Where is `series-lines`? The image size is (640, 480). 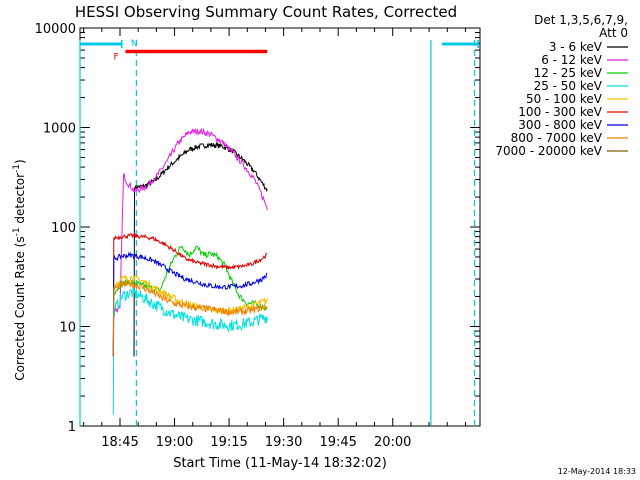
series-lines is located at coordinates (190, 271).